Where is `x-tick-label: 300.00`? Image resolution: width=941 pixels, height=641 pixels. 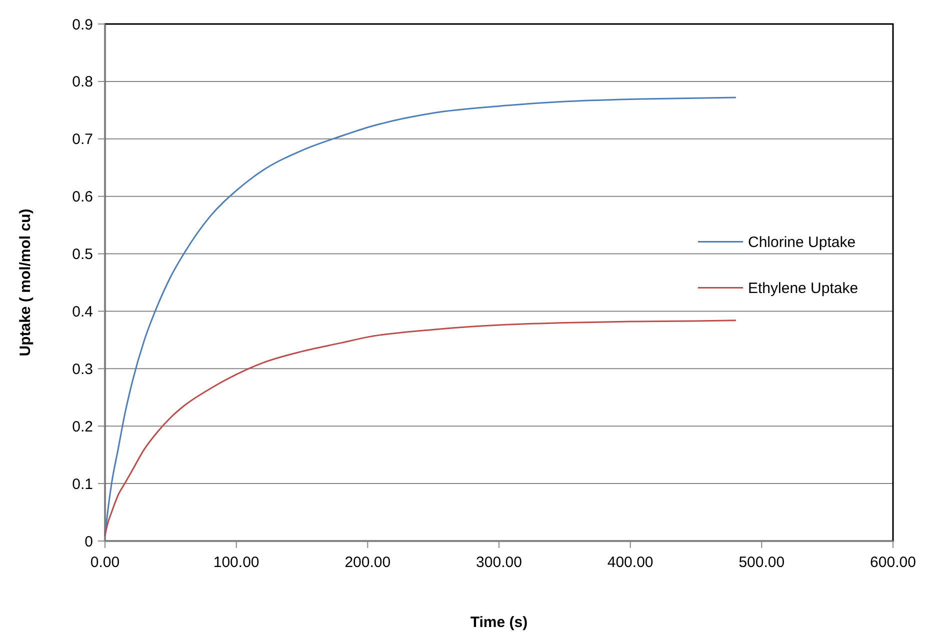 x-tick-label: 300.00 is located at coordinates (499, 562).